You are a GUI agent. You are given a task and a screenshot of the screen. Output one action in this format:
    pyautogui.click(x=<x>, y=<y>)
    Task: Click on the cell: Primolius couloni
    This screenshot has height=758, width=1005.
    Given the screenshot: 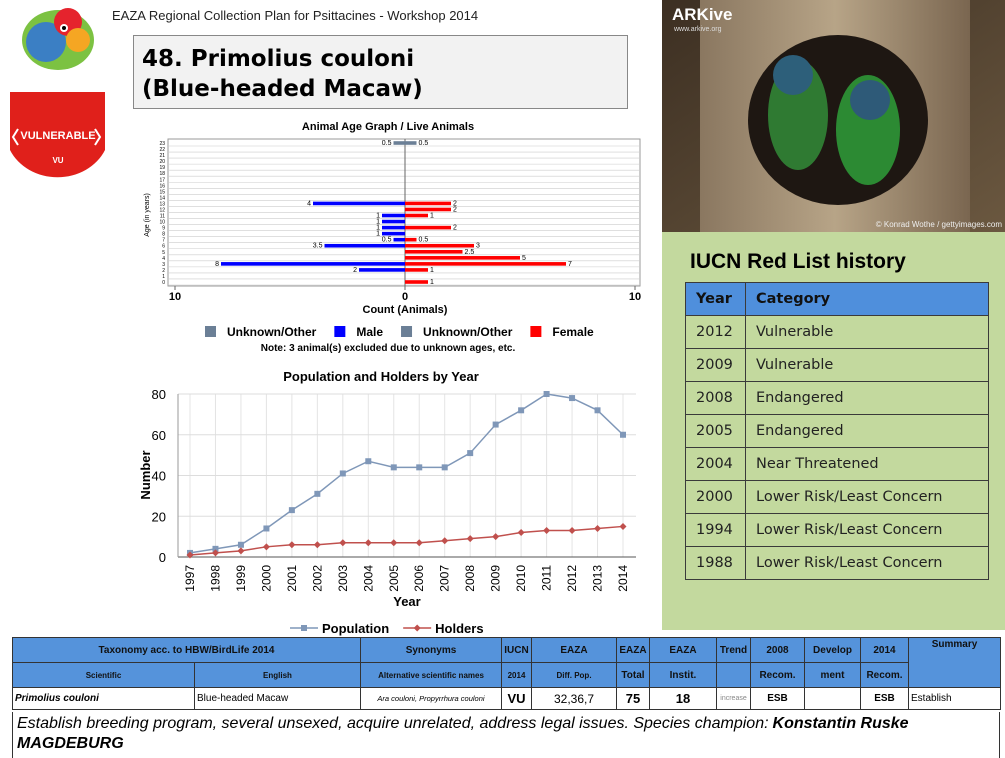 What is the action you would take?
    pyautogui.click(x=103, y=698)
    